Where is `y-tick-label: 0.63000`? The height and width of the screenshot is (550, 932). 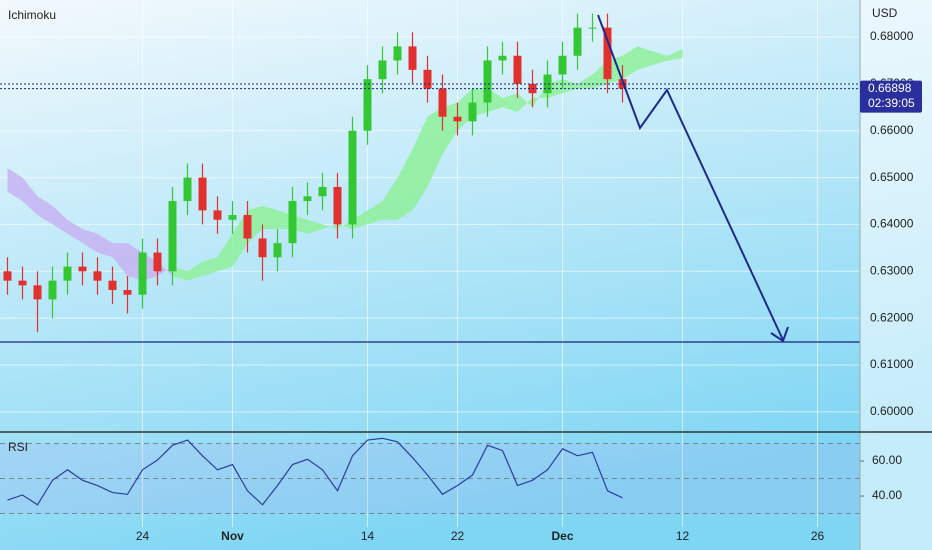
y-tick-label: 0.63000 is located at coordinates (892, 270).